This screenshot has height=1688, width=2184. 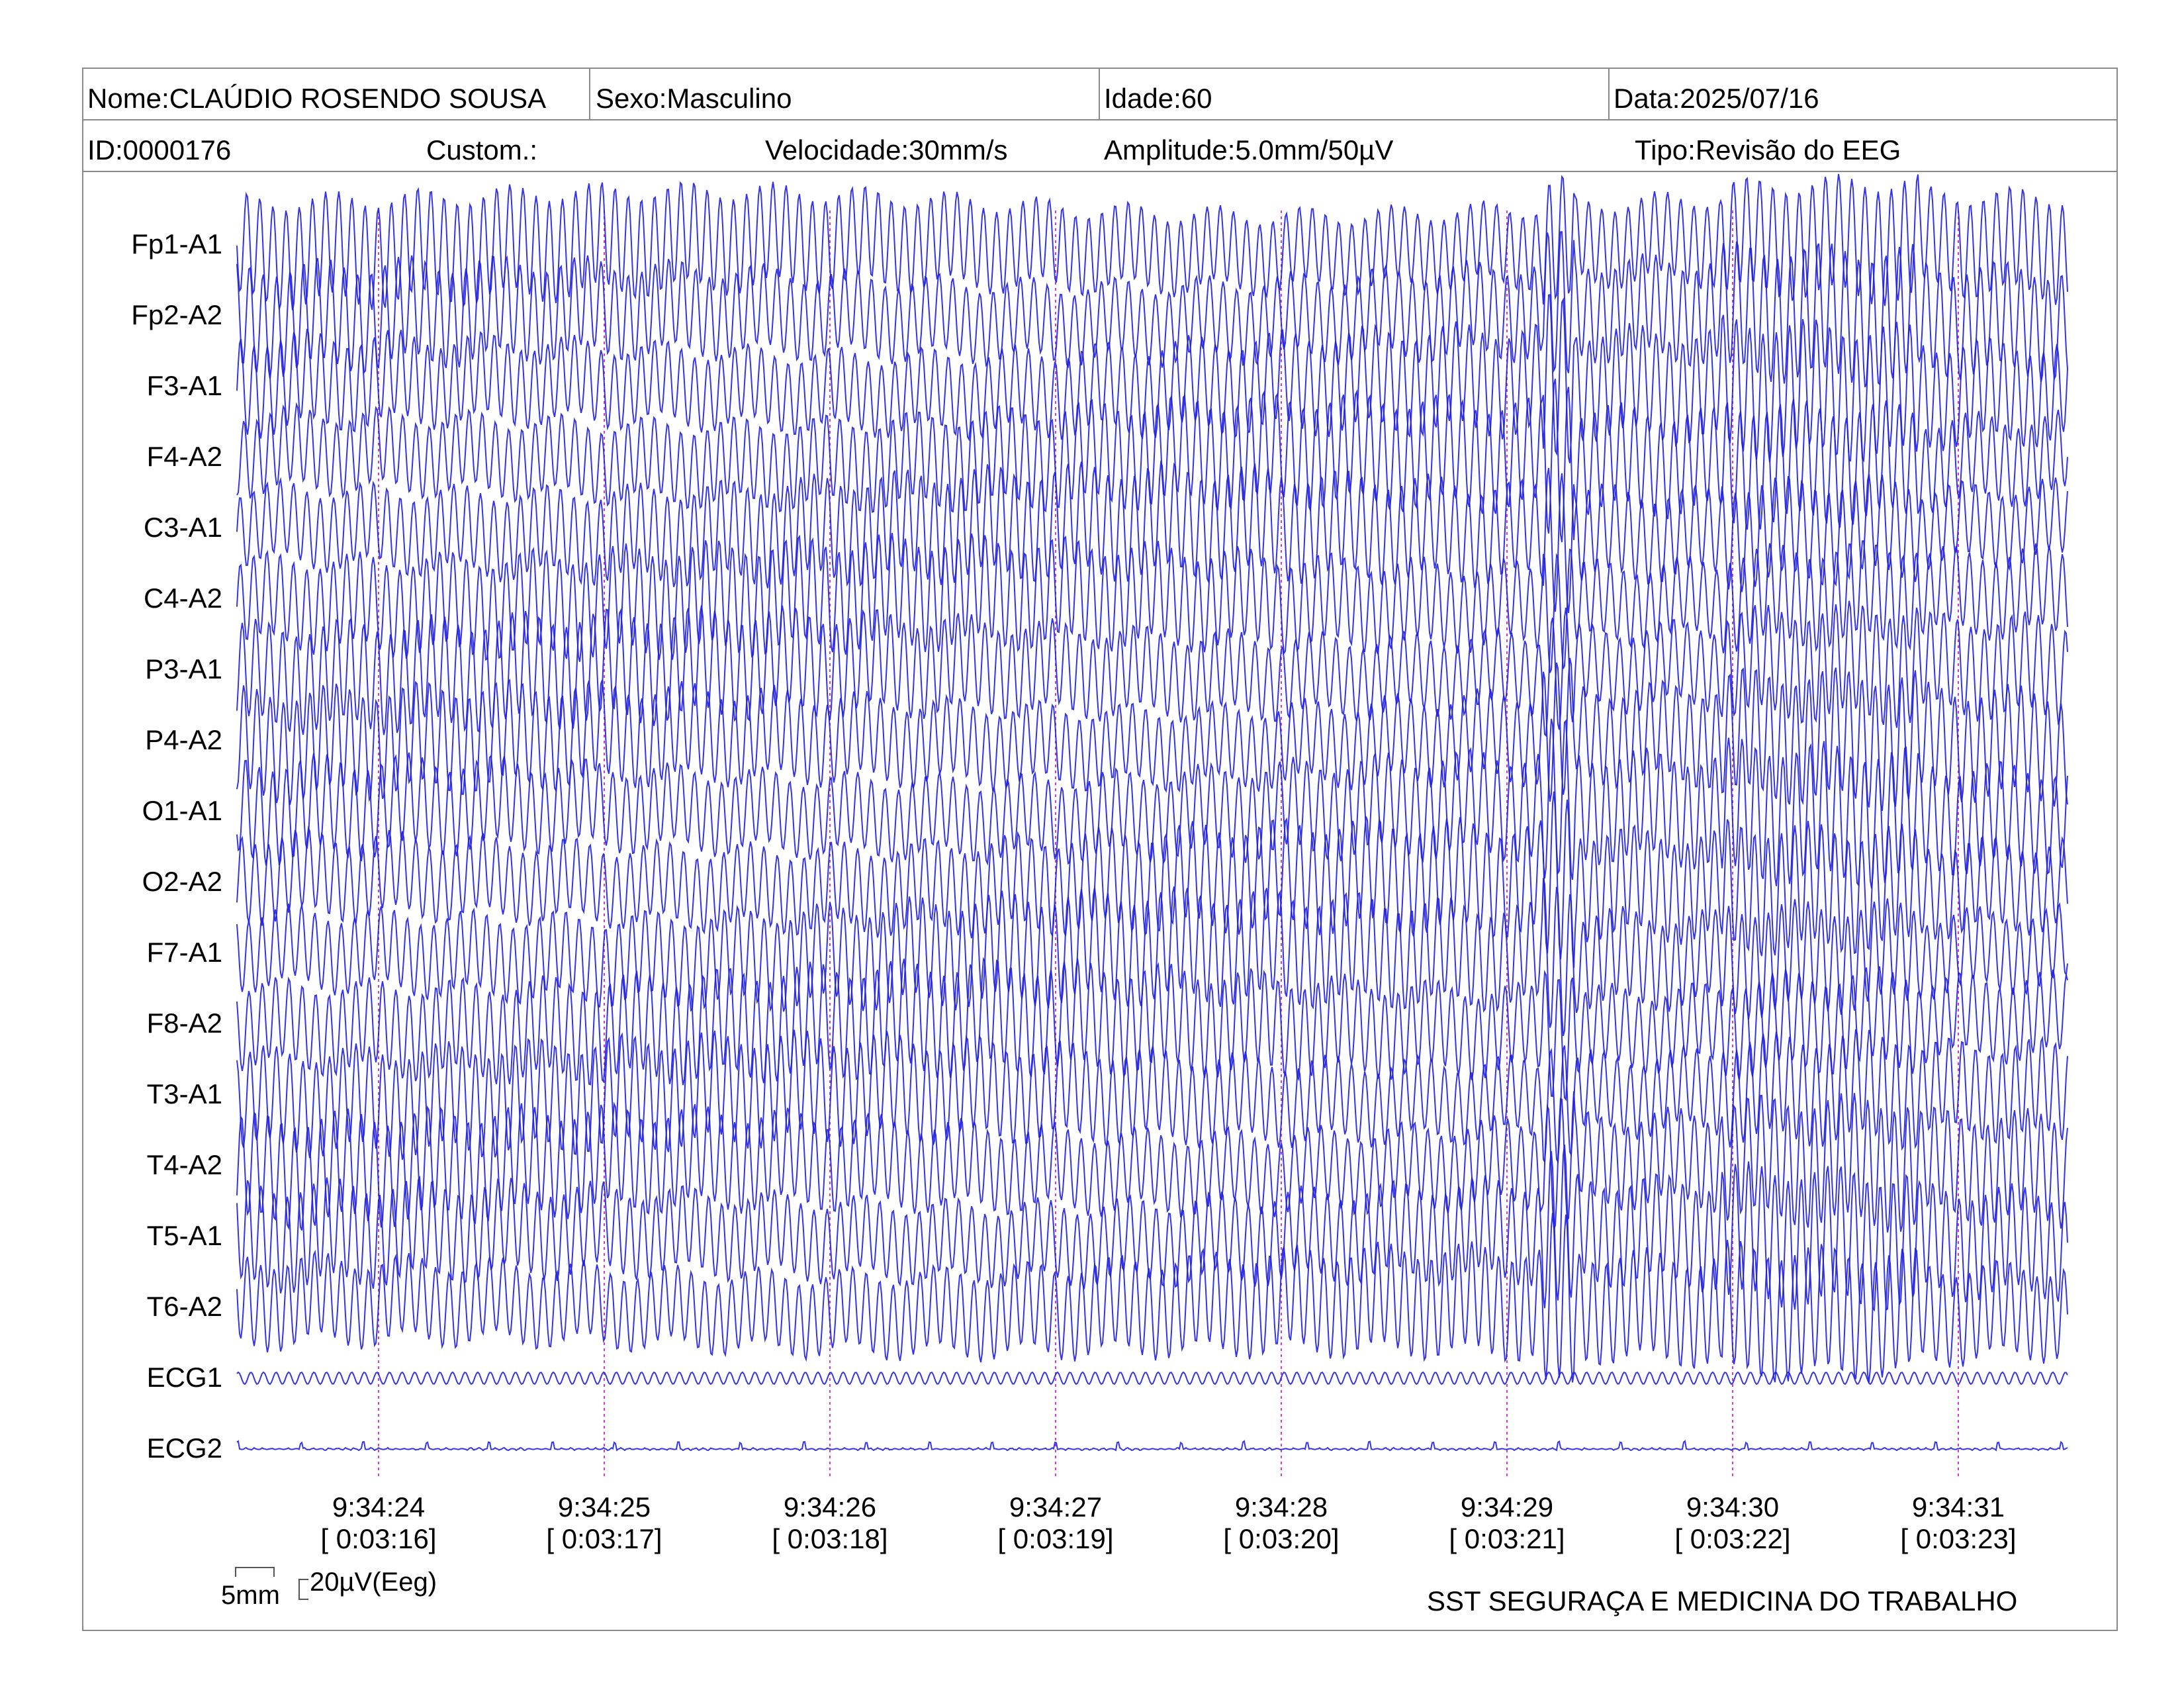 What do you see at coordinates (1732, 1538) in the screenshot?
I see `time-marker-elapsed: [ 0:03:22]` at bounding box center [1732, 1538].